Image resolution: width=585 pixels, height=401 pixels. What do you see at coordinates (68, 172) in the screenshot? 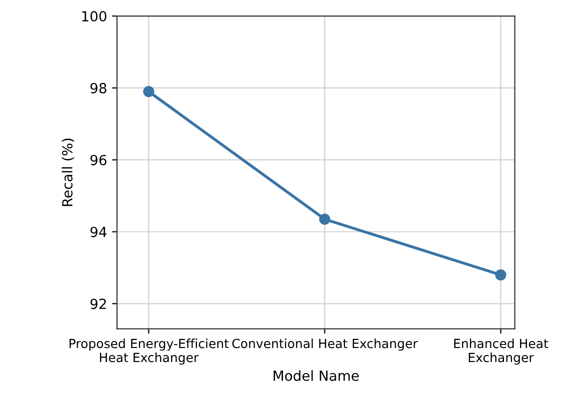
I see `y-axis-title: Recall (%)` at bounding box center [68, 172].